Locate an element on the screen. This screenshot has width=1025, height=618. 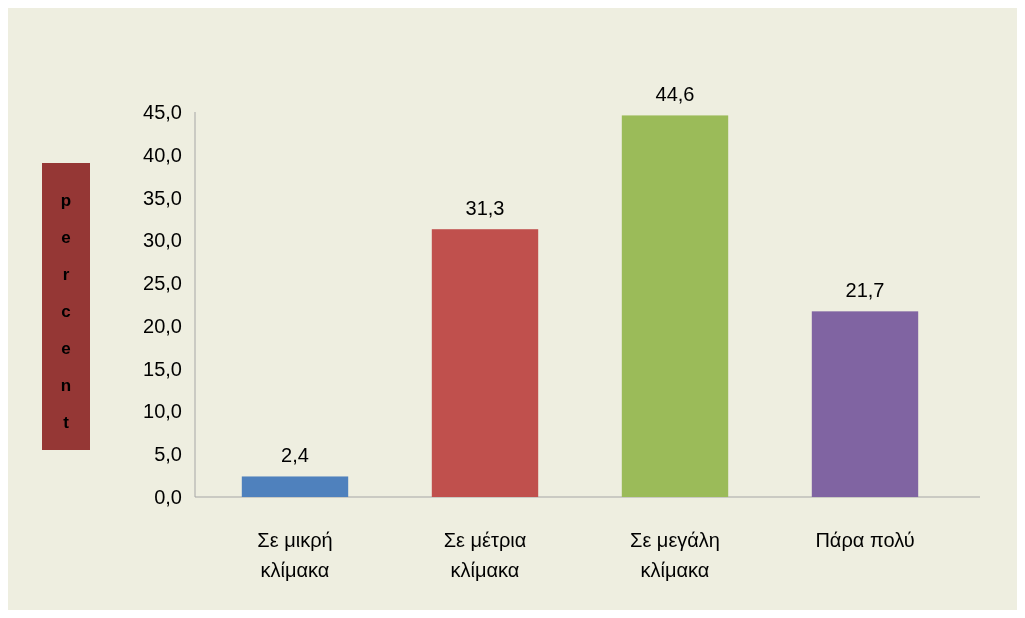
data-label: 21,7 is located at coordinates (865, 290).